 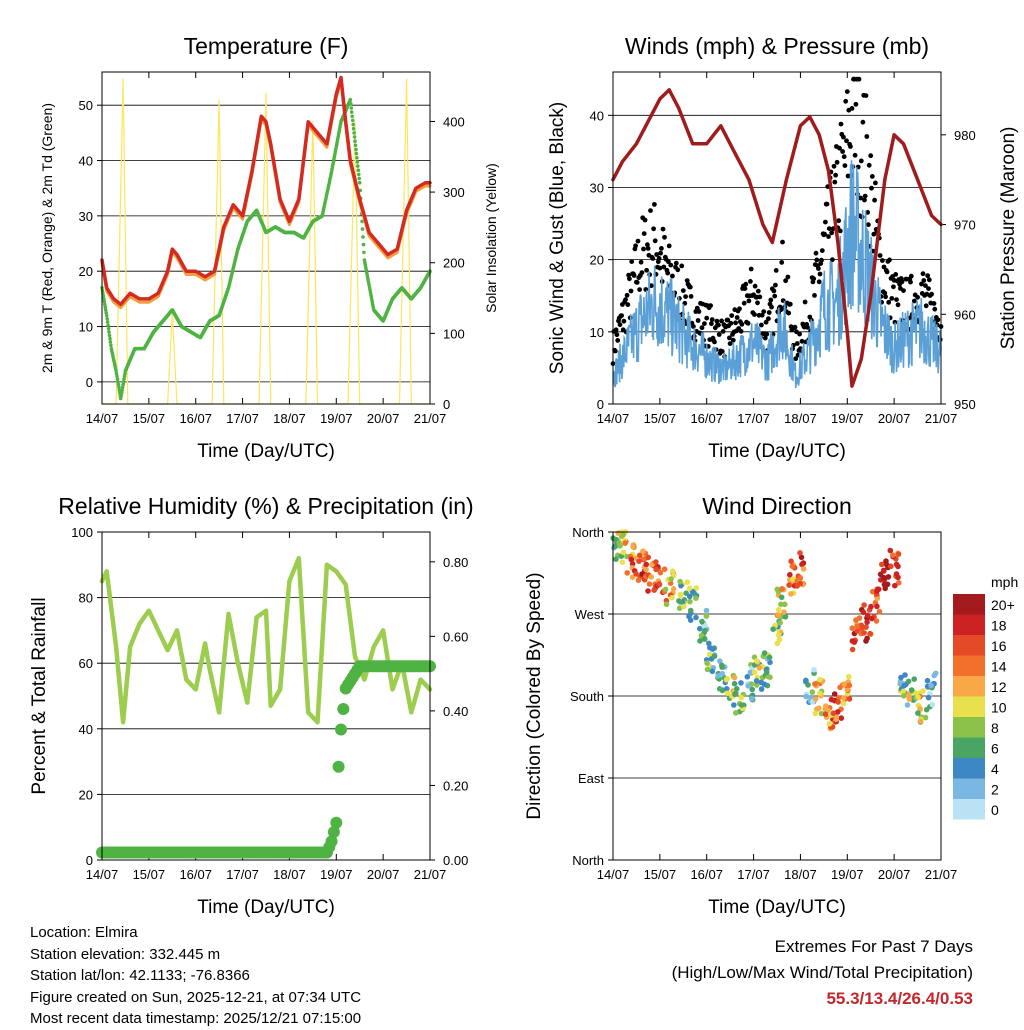 I want to click on sonic-series, so click(x=777, y=274).